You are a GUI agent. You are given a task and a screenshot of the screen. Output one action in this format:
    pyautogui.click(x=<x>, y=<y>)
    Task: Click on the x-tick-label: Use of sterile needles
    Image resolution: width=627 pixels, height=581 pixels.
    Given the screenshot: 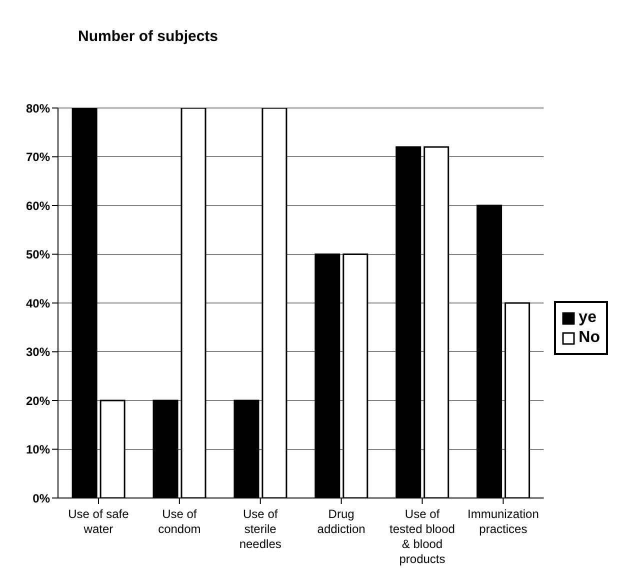 What is the action you would take?
    pyautogui.click(x=260, y=529)
    